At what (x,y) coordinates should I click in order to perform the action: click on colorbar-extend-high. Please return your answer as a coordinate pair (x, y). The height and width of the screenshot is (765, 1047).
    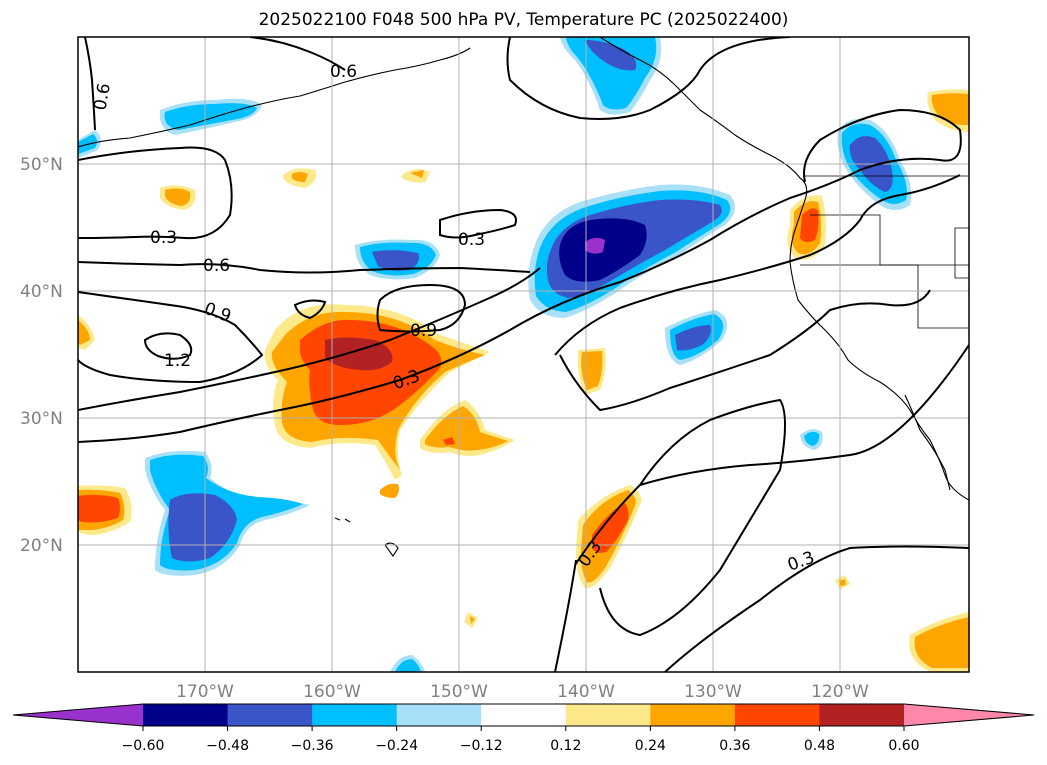
    Looking at the image, I should click on (969, 715).